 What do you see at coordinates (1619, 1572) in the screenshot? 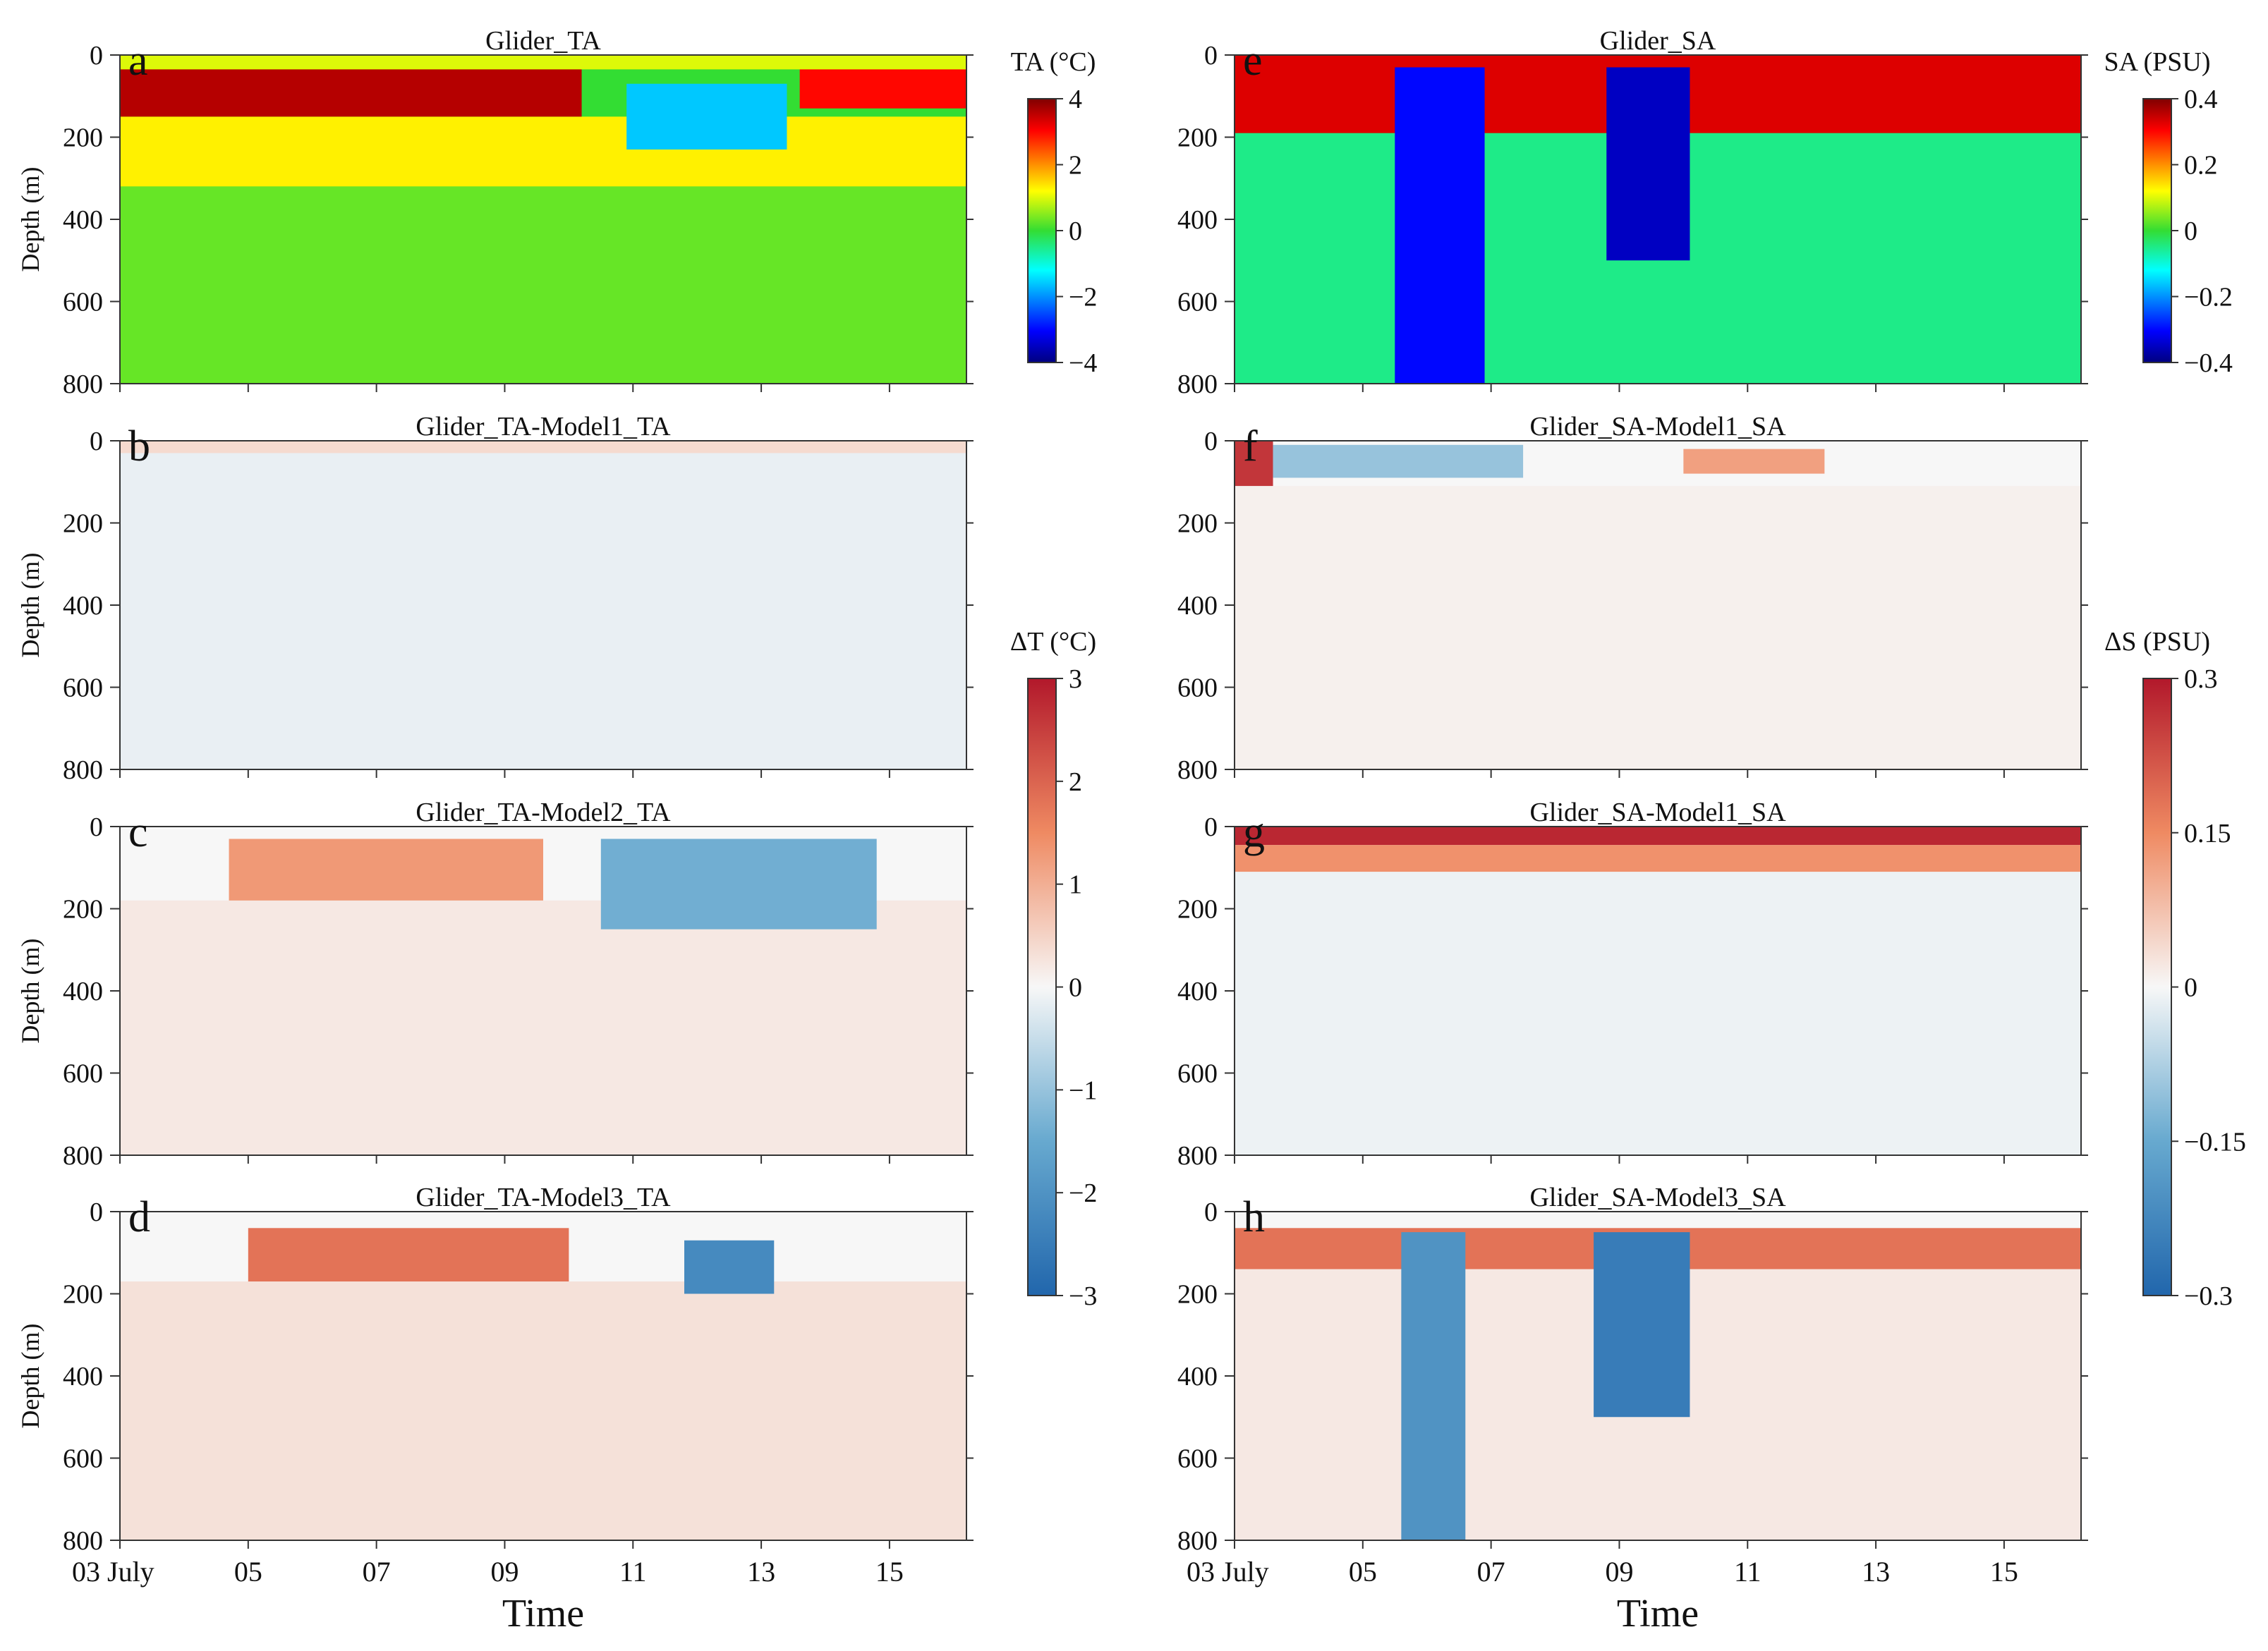
I see `x-tick-label: 09` at bounding box center [1619, 1572].